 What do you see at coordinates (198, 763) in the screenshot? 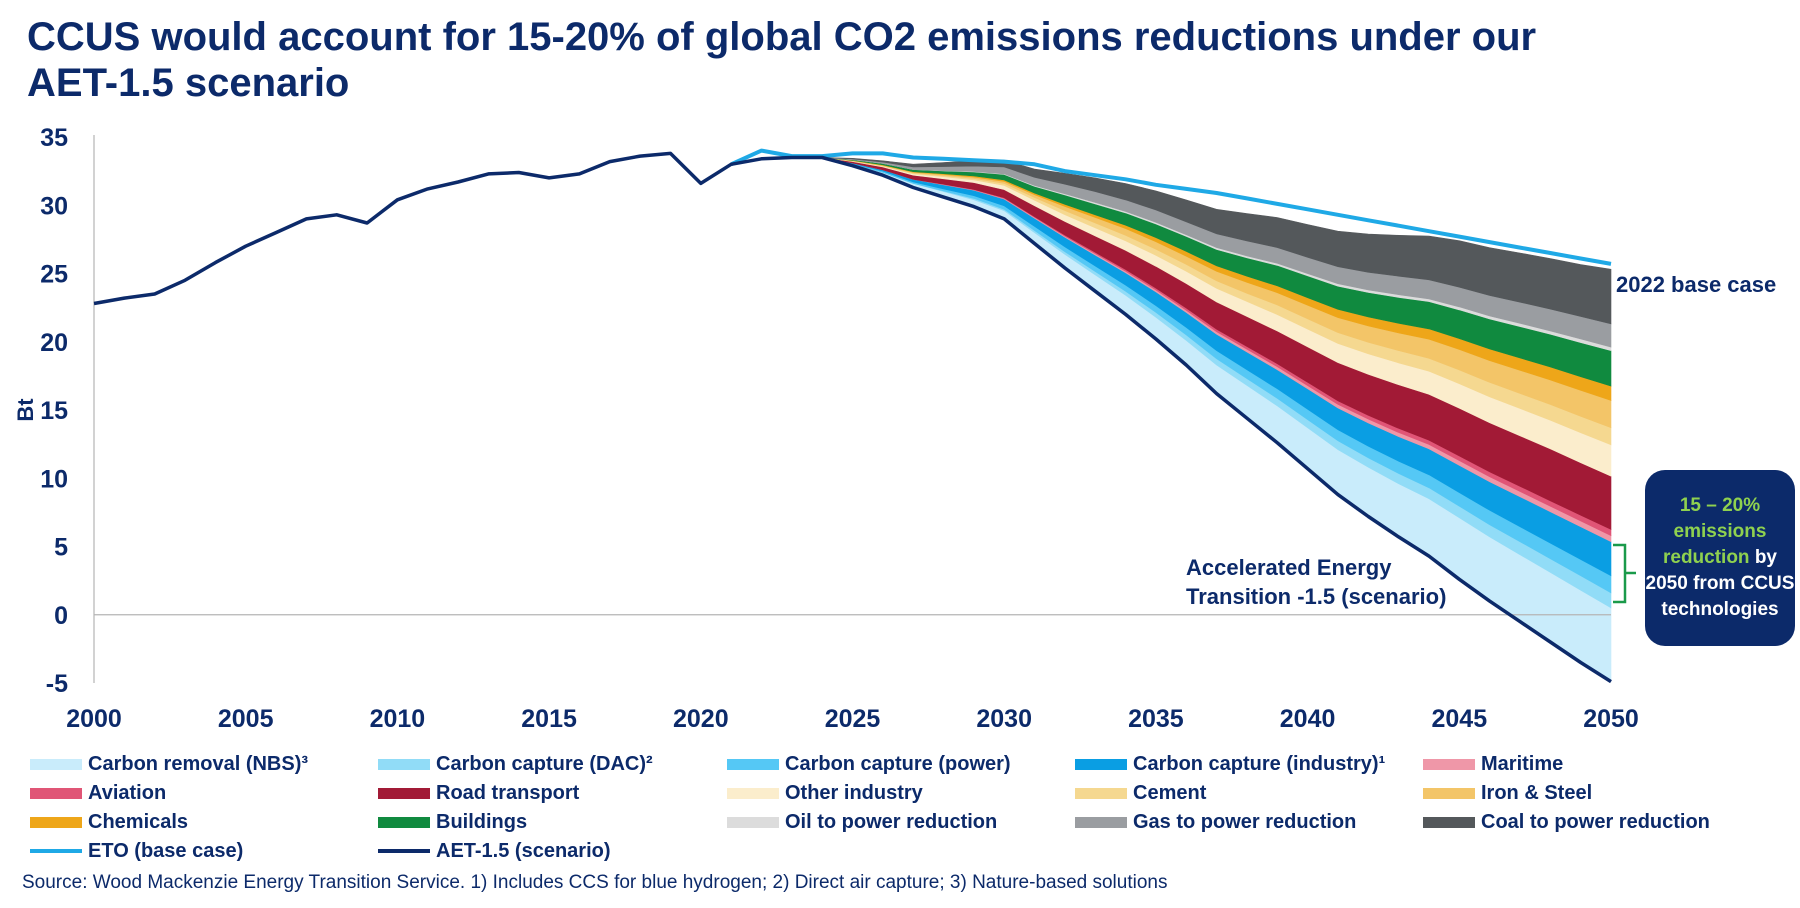
I see `legend-label: Carbon removal (NBS)³` at bounding box center [198, 763].